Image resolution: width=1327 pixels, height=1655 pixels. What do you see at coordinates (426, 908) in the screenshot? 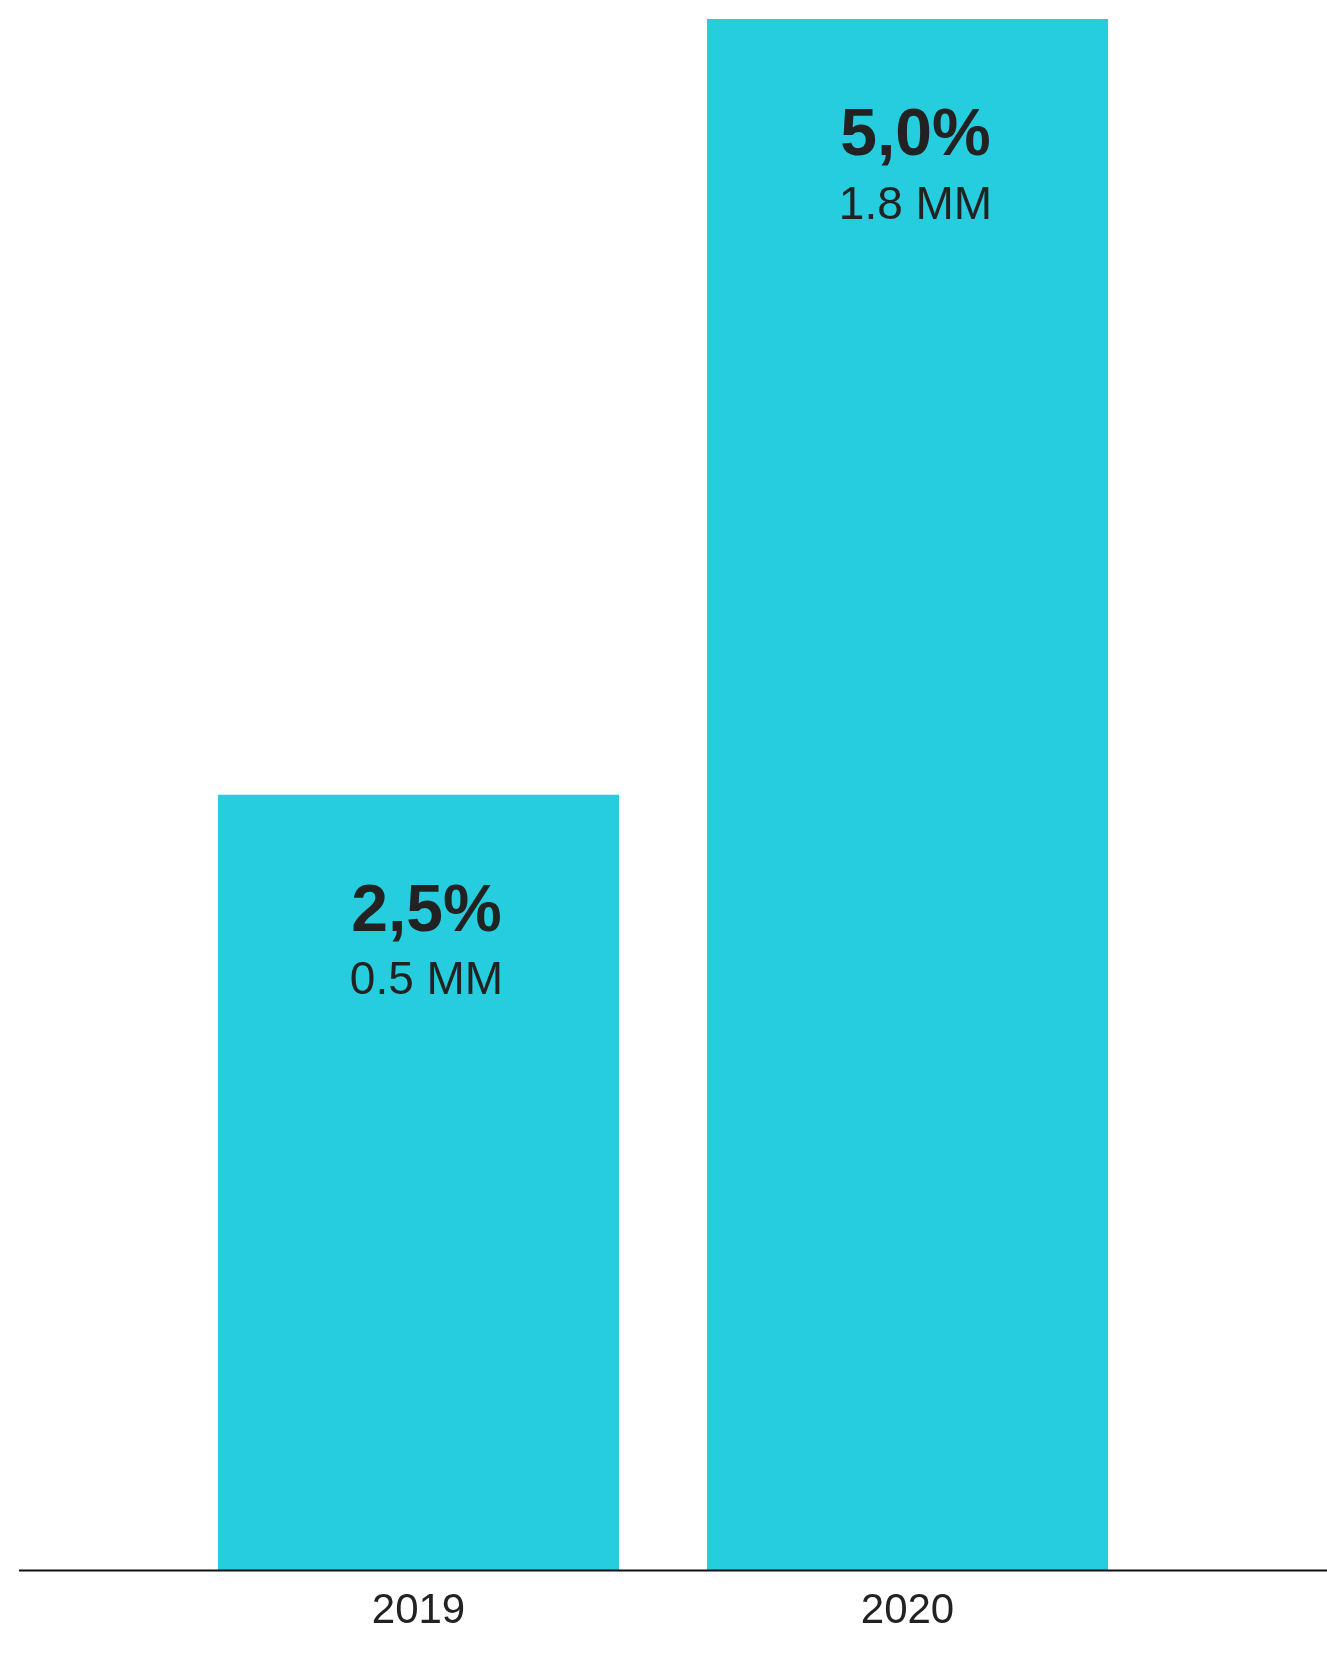
I see `data-label: 2,5%` at bounding box center [426, 908].